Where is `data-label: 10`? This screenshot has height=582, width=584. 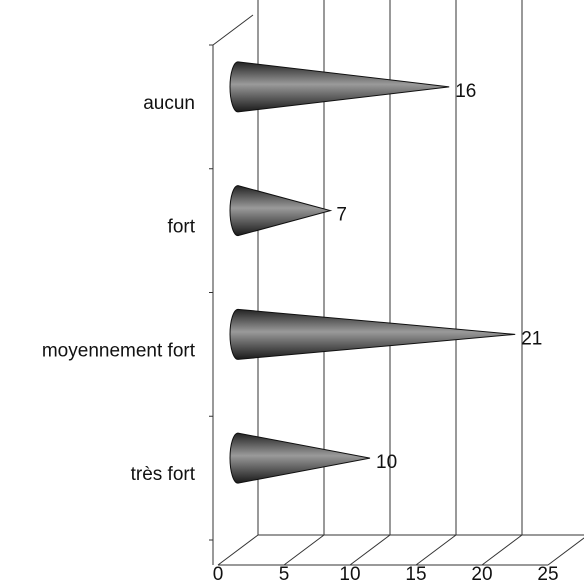 data-label: 10 is located at coordinates (386, 462).